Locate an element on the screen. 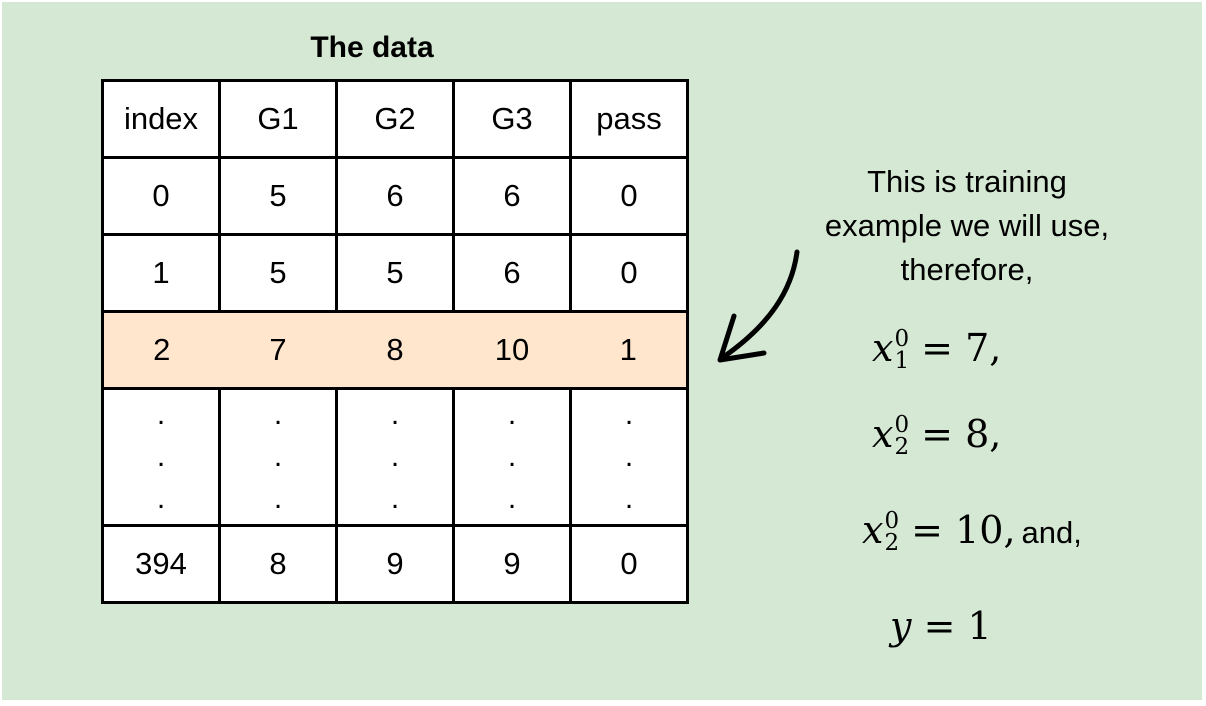 This screenshot has width=1206, height=706. table-title: The data is located at coordinates (372, 47).